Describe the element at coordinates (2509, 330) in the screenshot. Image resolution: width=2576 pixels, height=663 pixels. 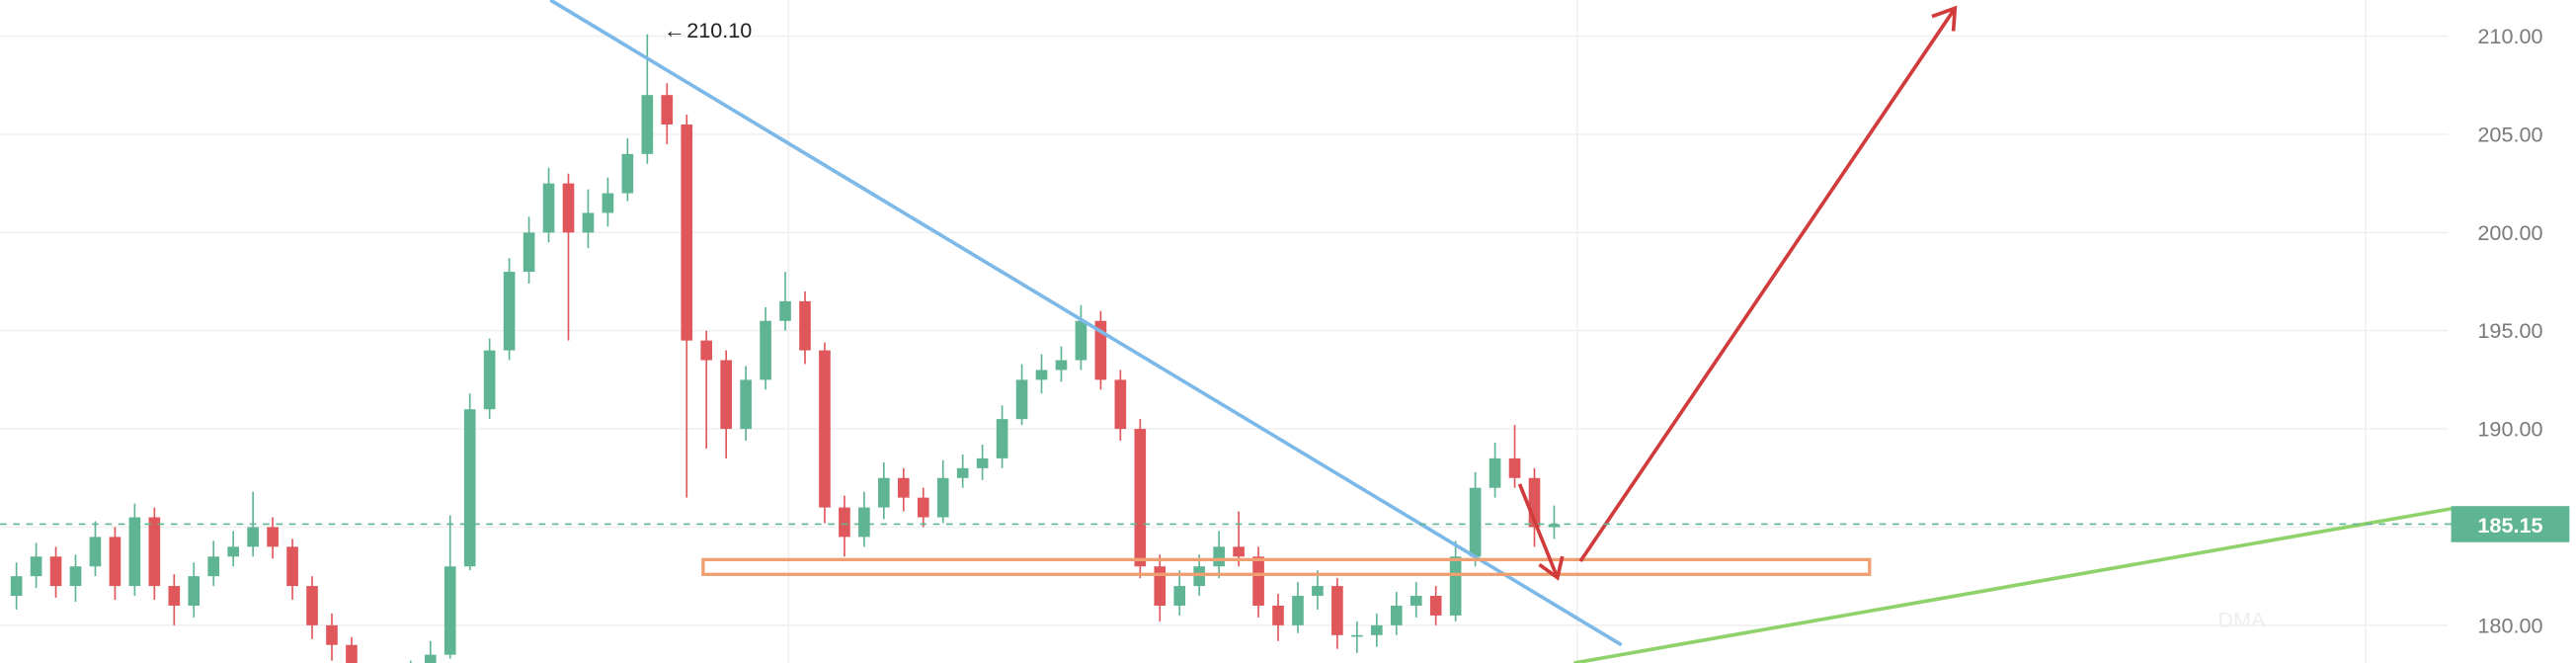
I see `y-tick-label: 195.00` at that location.